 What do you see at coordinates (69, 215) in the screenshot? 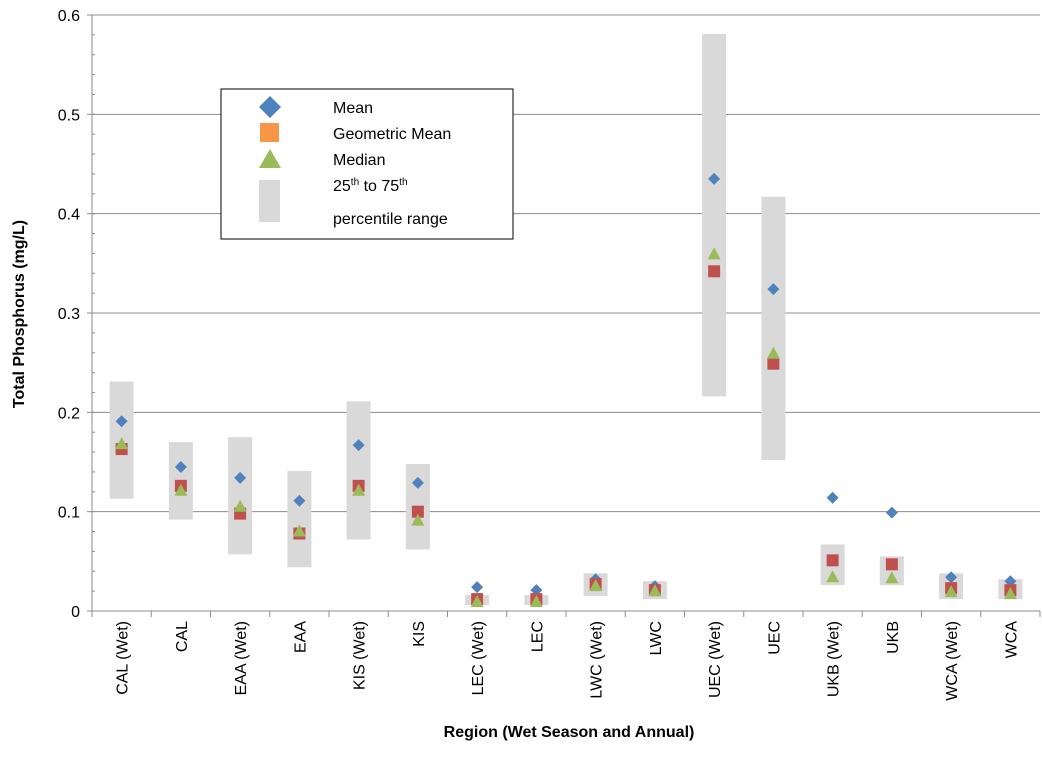
I see `y-tick-label: 0.4` at bounding box center [69, 215].